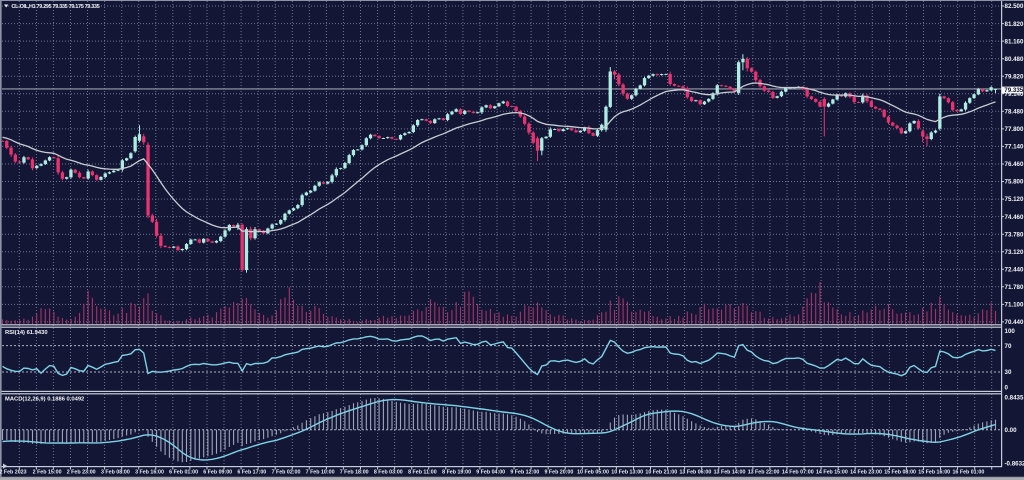  I want to click on svg-text: 8 Feb 03:00, so click(388, 472).